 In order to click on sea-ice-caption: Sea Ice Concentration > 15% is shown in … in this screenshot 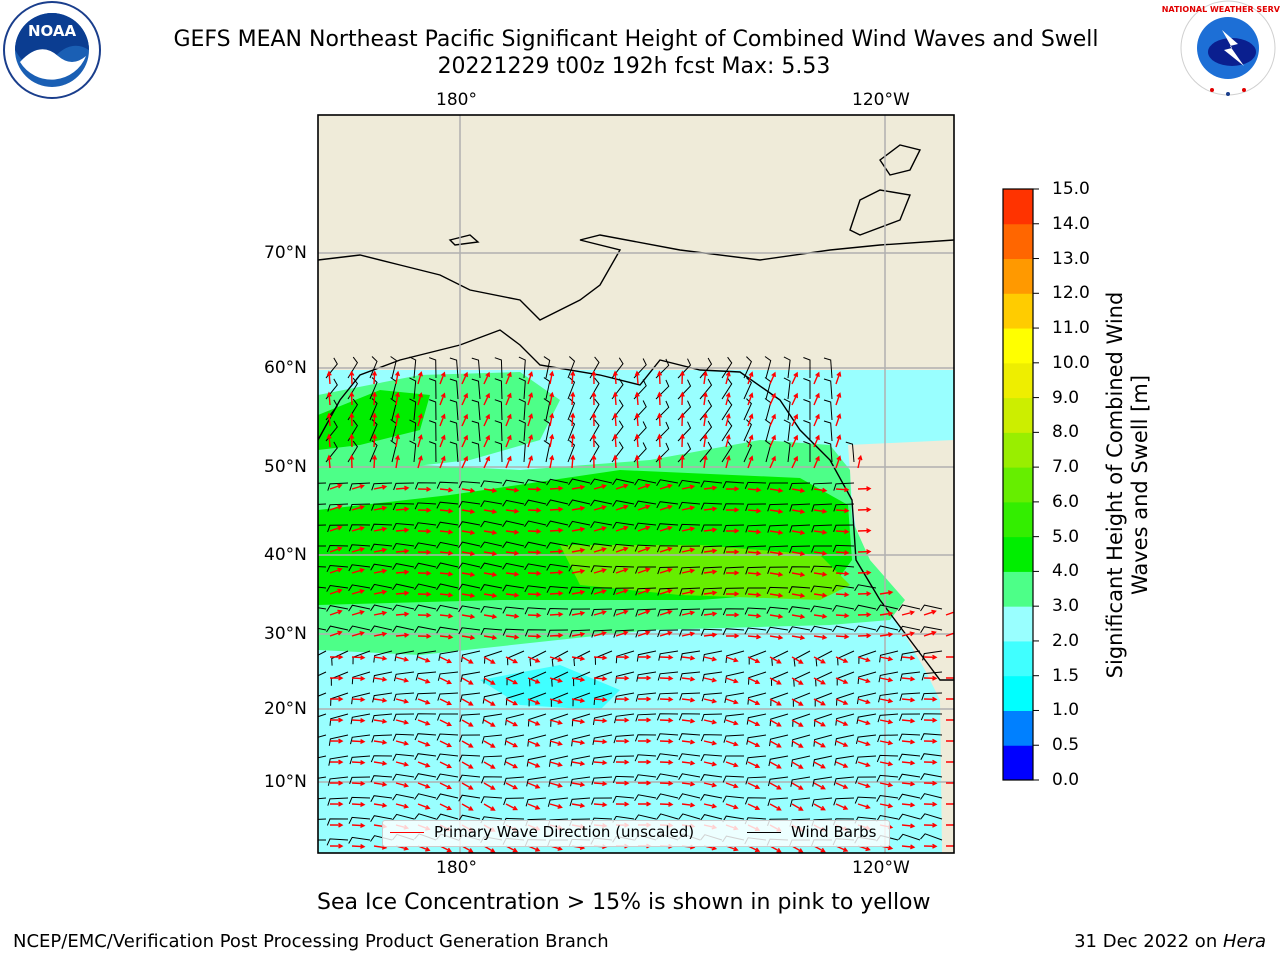, I will do `click(624, 902)`.